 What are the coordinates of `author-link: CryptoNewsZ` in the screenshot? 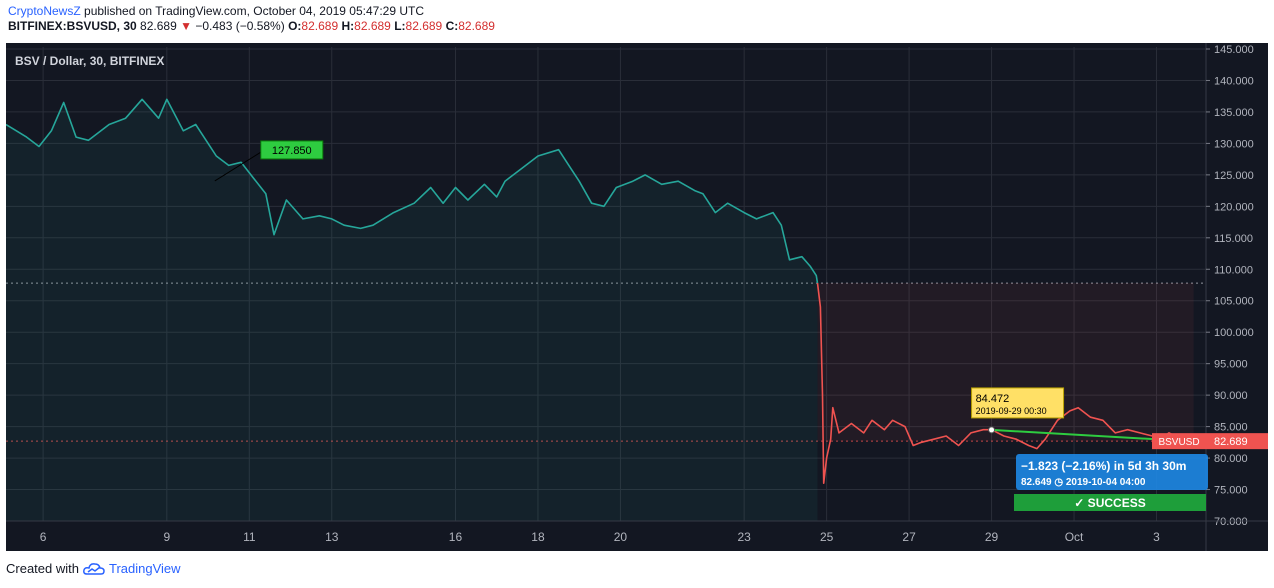 It's located at (44, 11).